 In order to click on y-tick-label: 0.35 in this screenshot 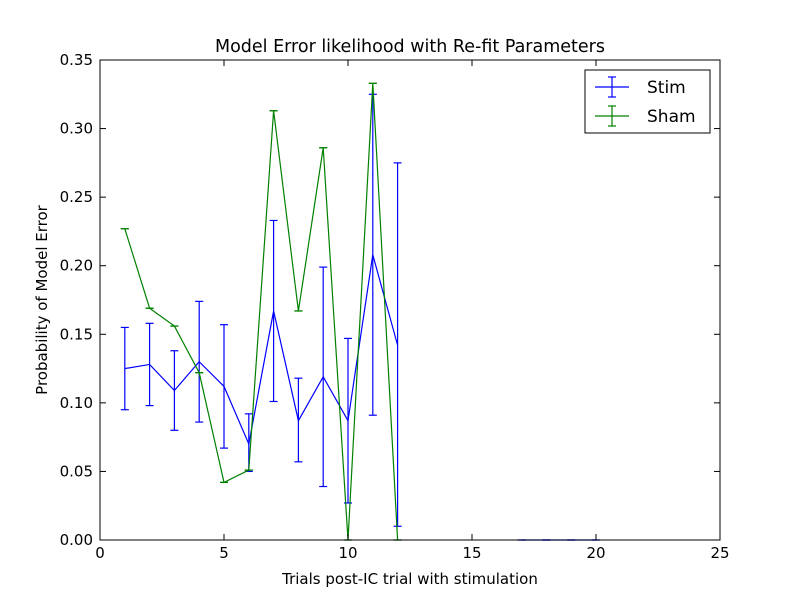, I will do `click(76, 60)`.